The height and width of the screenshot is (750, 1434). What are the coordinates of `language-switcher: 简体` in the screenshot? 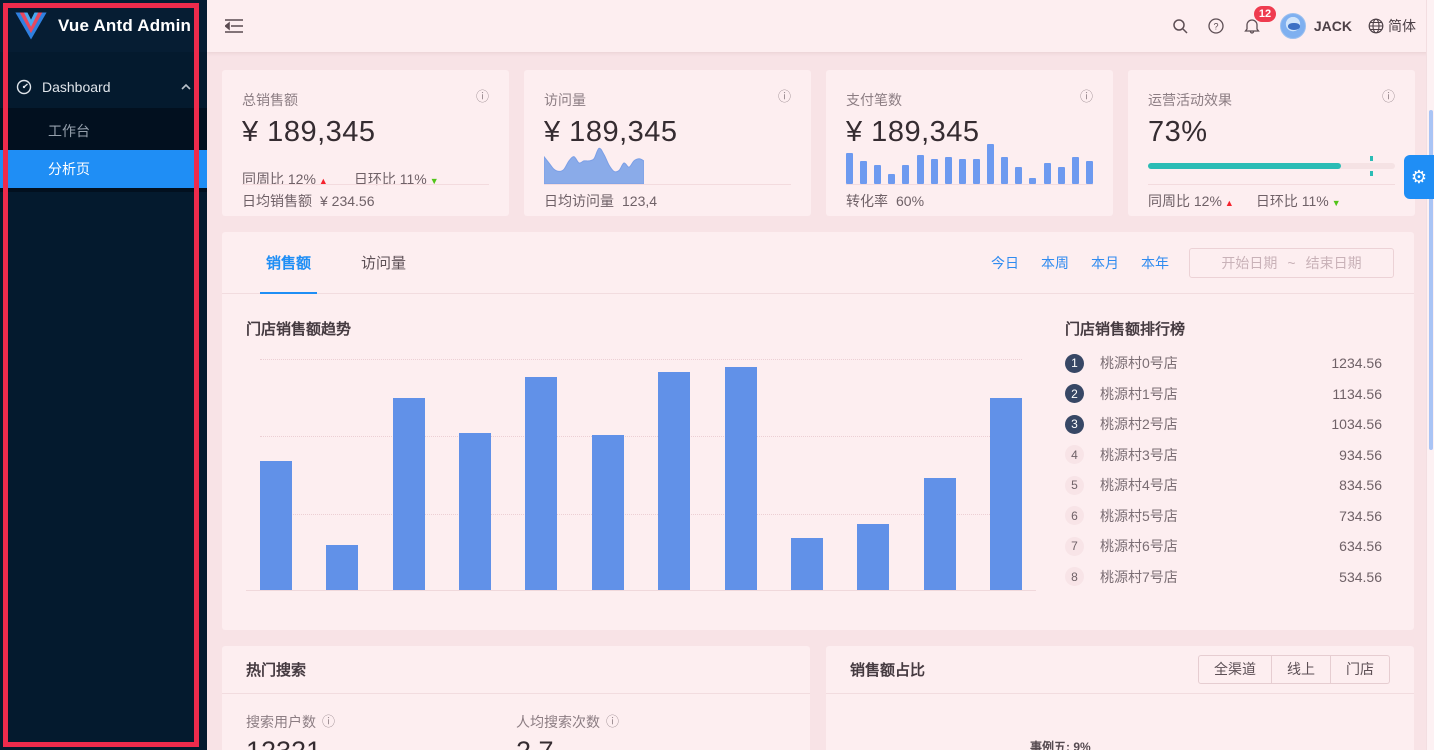 It's located at (1392, 26).